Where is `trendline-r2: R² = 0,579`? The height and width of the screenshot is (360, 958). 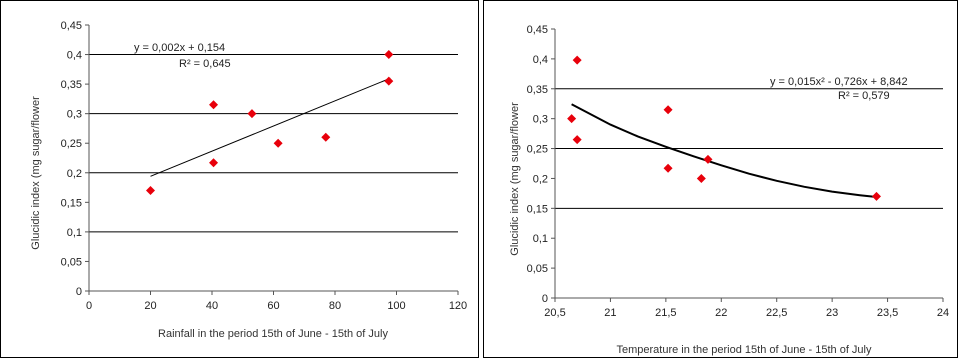 trendline-r2: R² = 0,579 is located at coordinates (864, 96).